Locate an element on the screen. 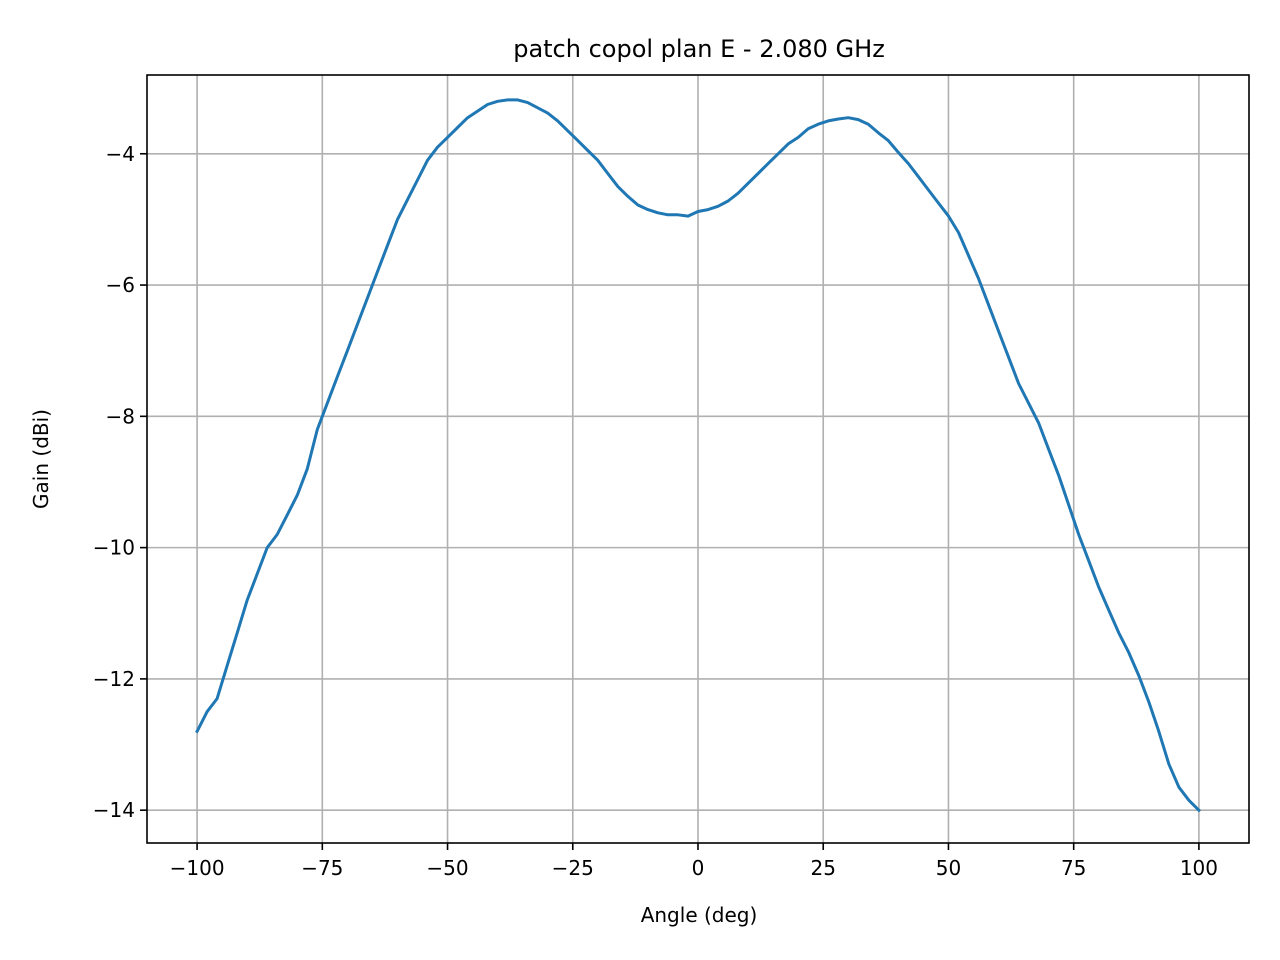  x-axis-ticks: −100 −75 −50 −25 0 25 50 75 100 is located at coordinates (694, 861).